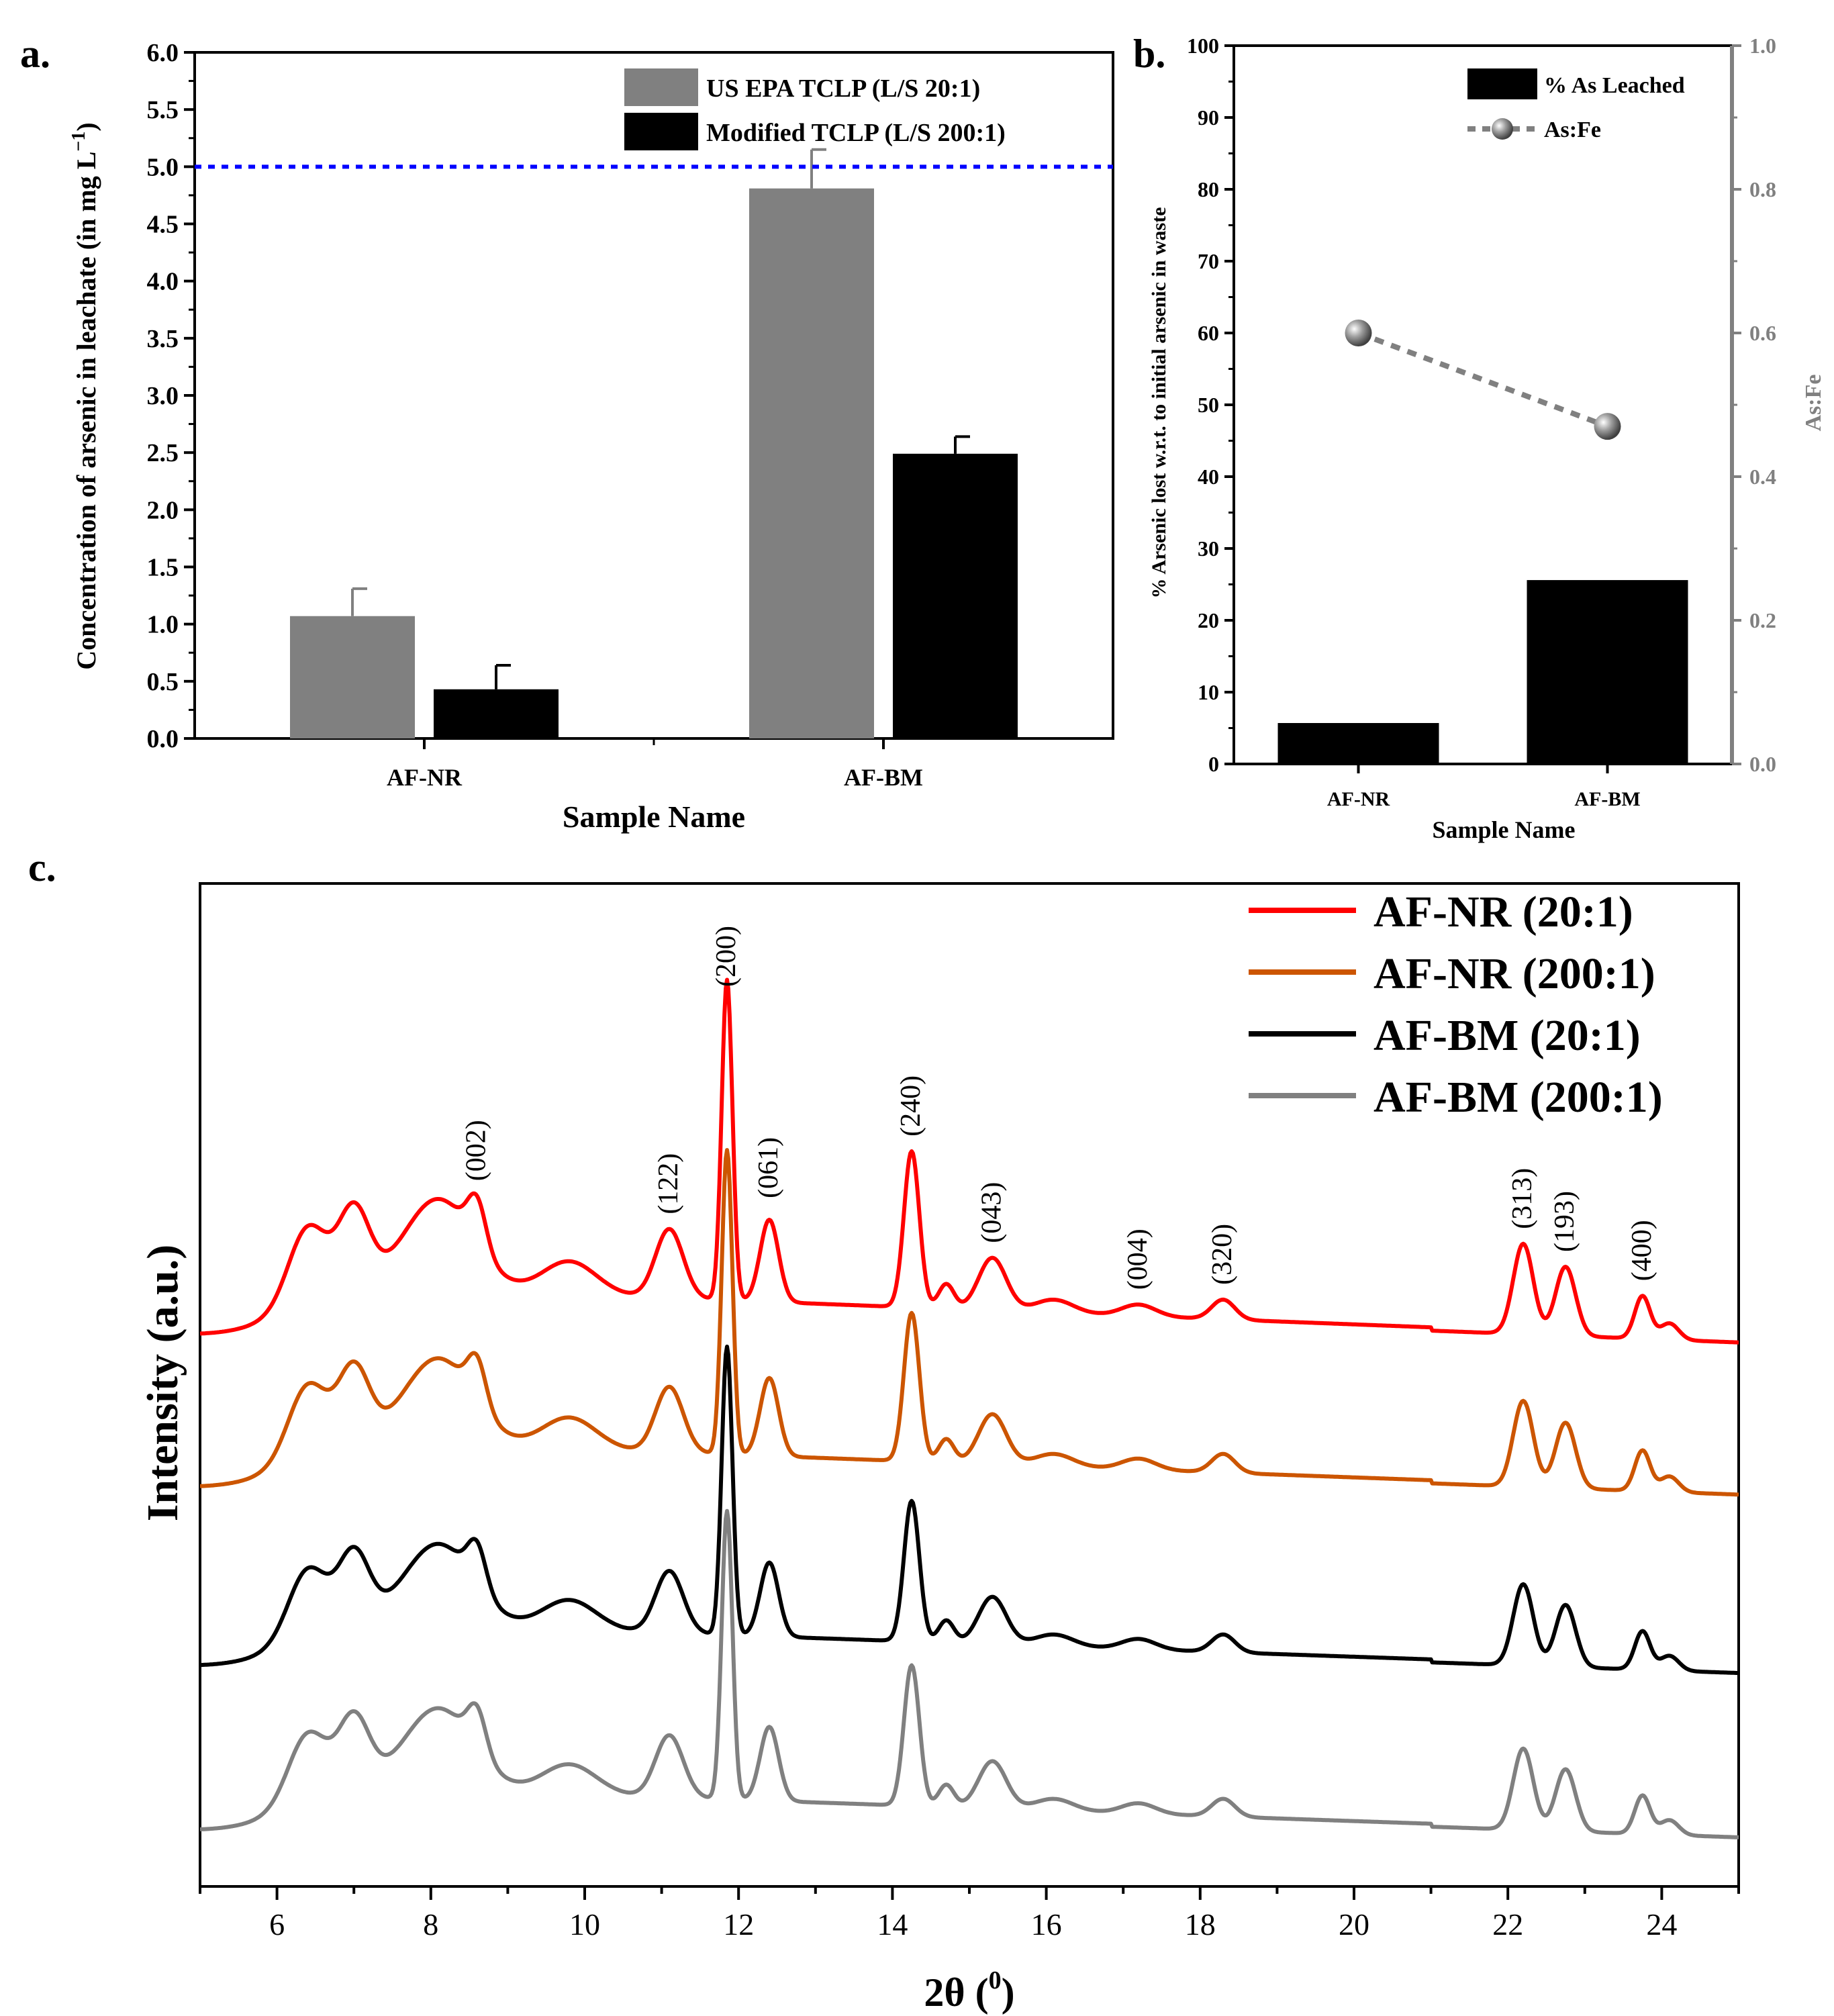 The height and width of the screenshot is (2016, 1834). What do you see at coordinates (162, 1383) in the screenshot?
I see `panel-c-ylabel: Intensity (a.u.)` at bounding box center [162, 1383].